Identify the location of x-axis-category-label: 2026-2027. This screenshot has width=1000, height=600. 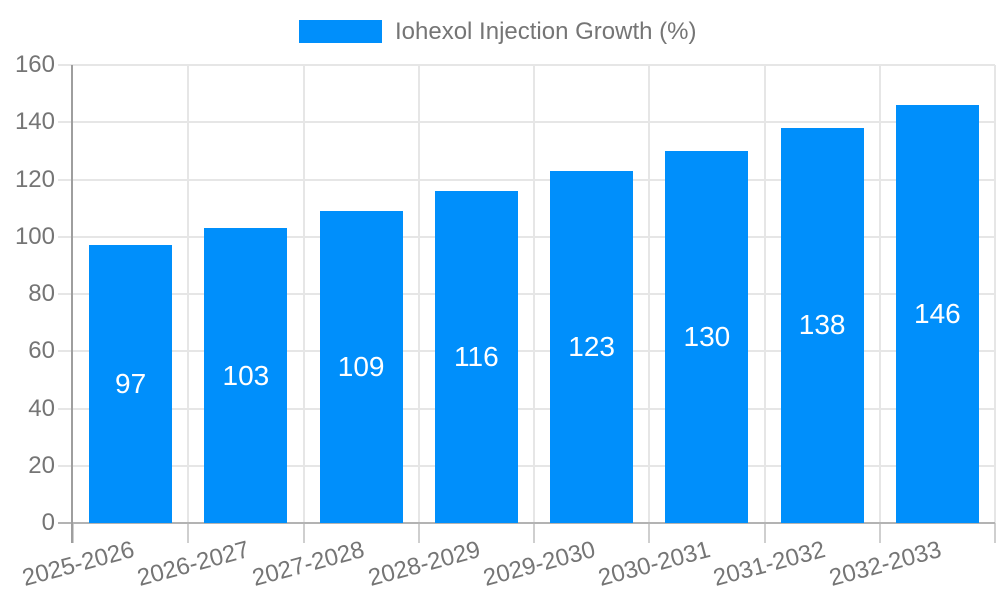
(193, 564).